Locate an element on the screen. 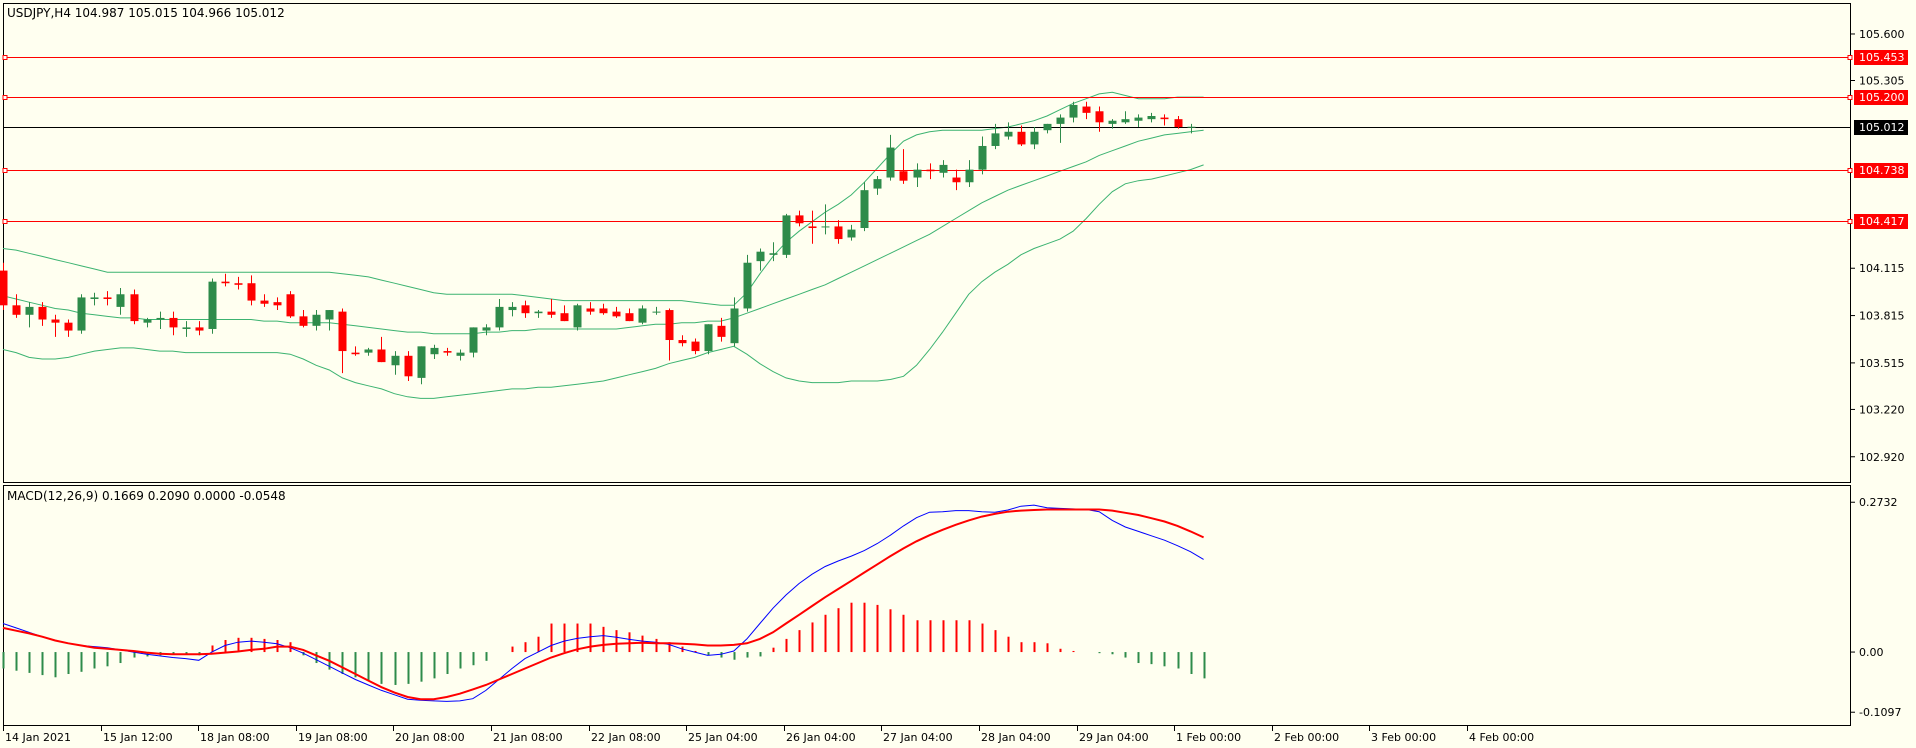 This screenshot has width=1916, height=748. price-tick-label: 105.600 is located at coordinates (1882, 34).